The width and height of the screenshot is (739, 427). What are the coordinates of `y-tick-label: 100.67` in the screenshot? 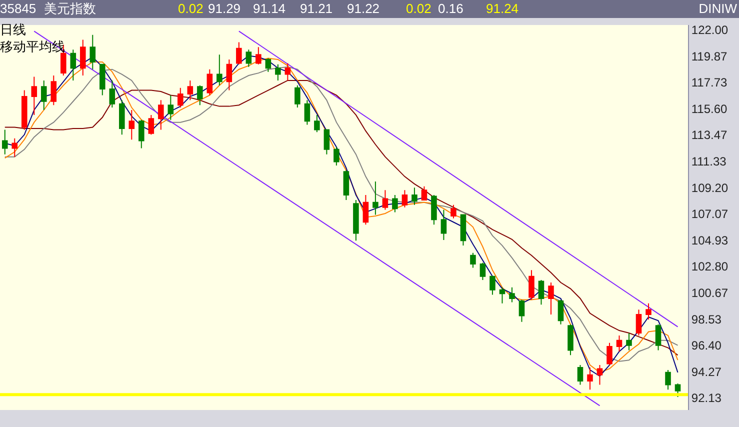 It's located at (709, 293).